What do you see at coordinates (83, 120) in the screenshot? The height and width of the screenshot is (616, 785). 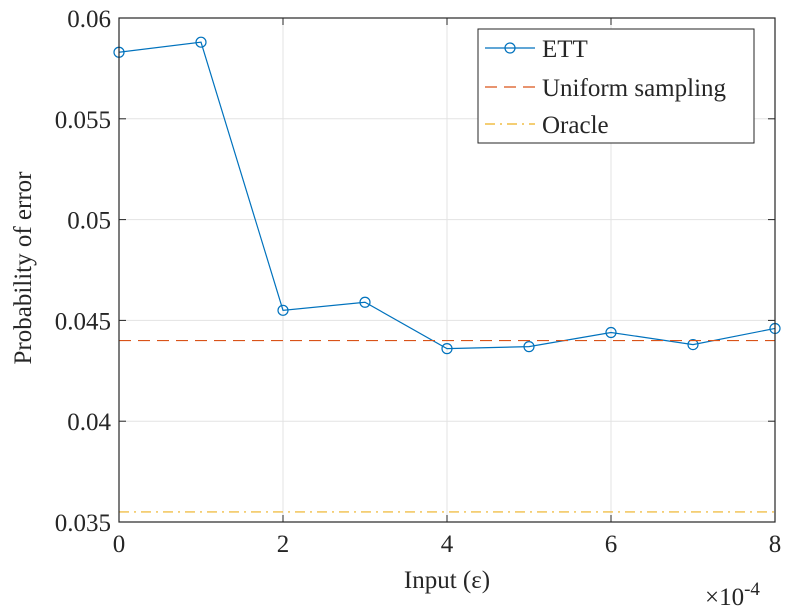 I see `y-tick-label: 0.055` at bounding box center [83, 120].